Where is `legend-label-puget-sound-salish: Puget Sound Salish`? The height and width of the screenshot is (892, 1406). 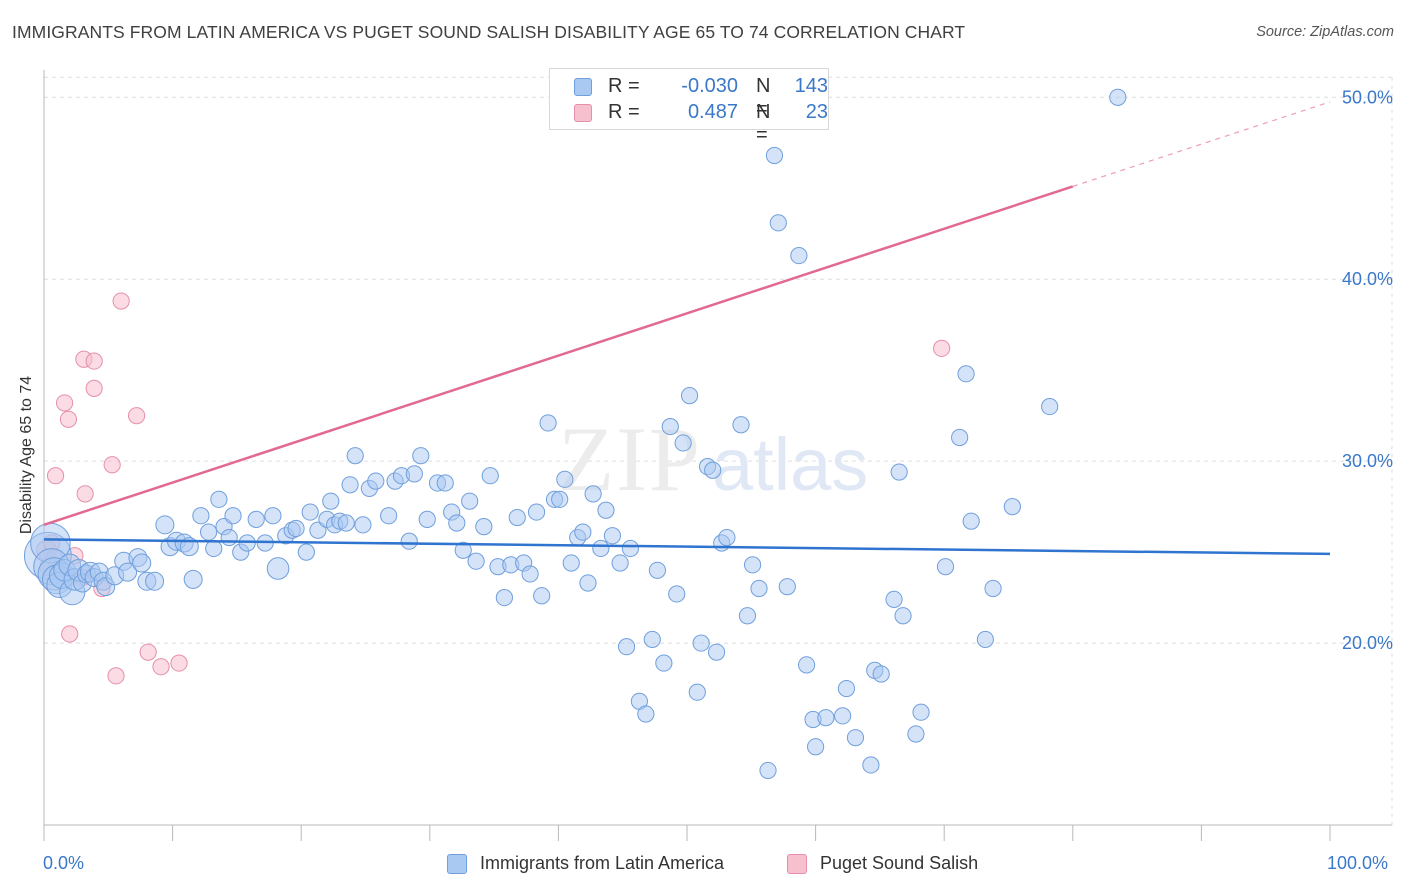
legend-label-puget-sound-salish: Puget Sound Salish is located at coordinates (899, 863).